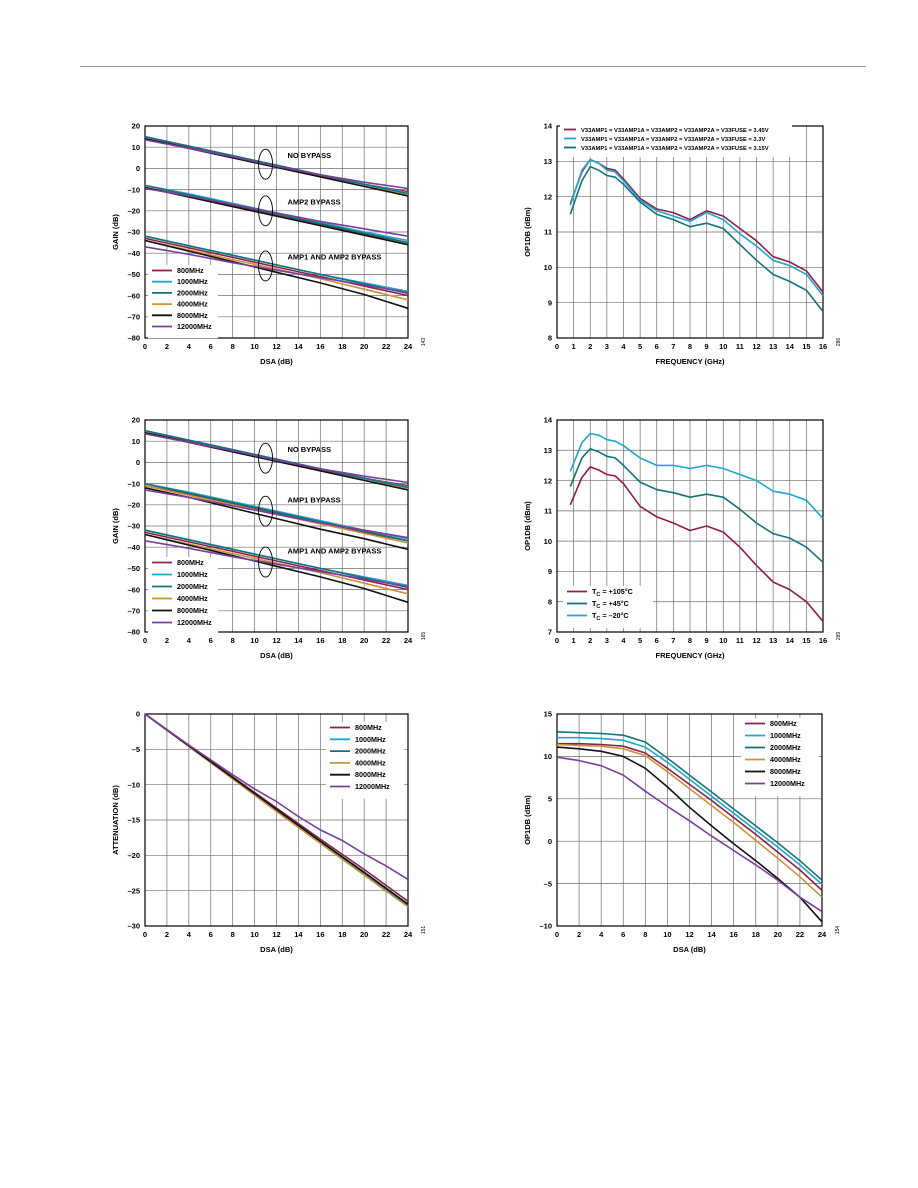  Describe the element at coordinates (548, 196) in the screenshot. I see `y-tick-label: 12` at that location.